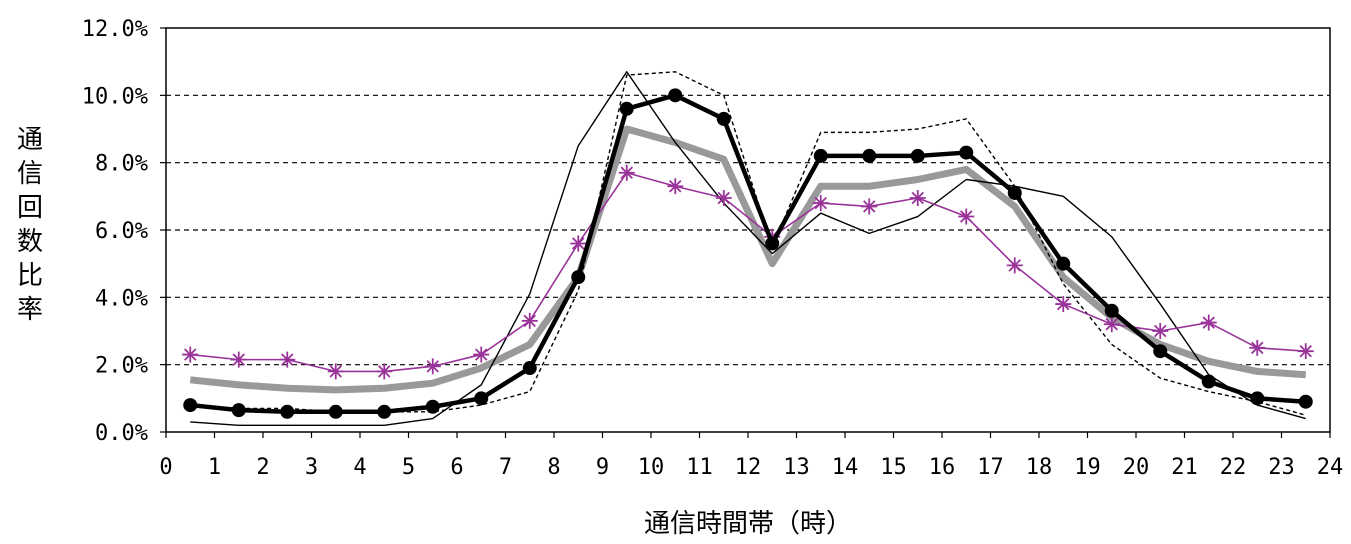  What do you see at coordinates (893, 467) in the screenshot?
I see `x-tick-label: 15` at bounding box center [893, 467].